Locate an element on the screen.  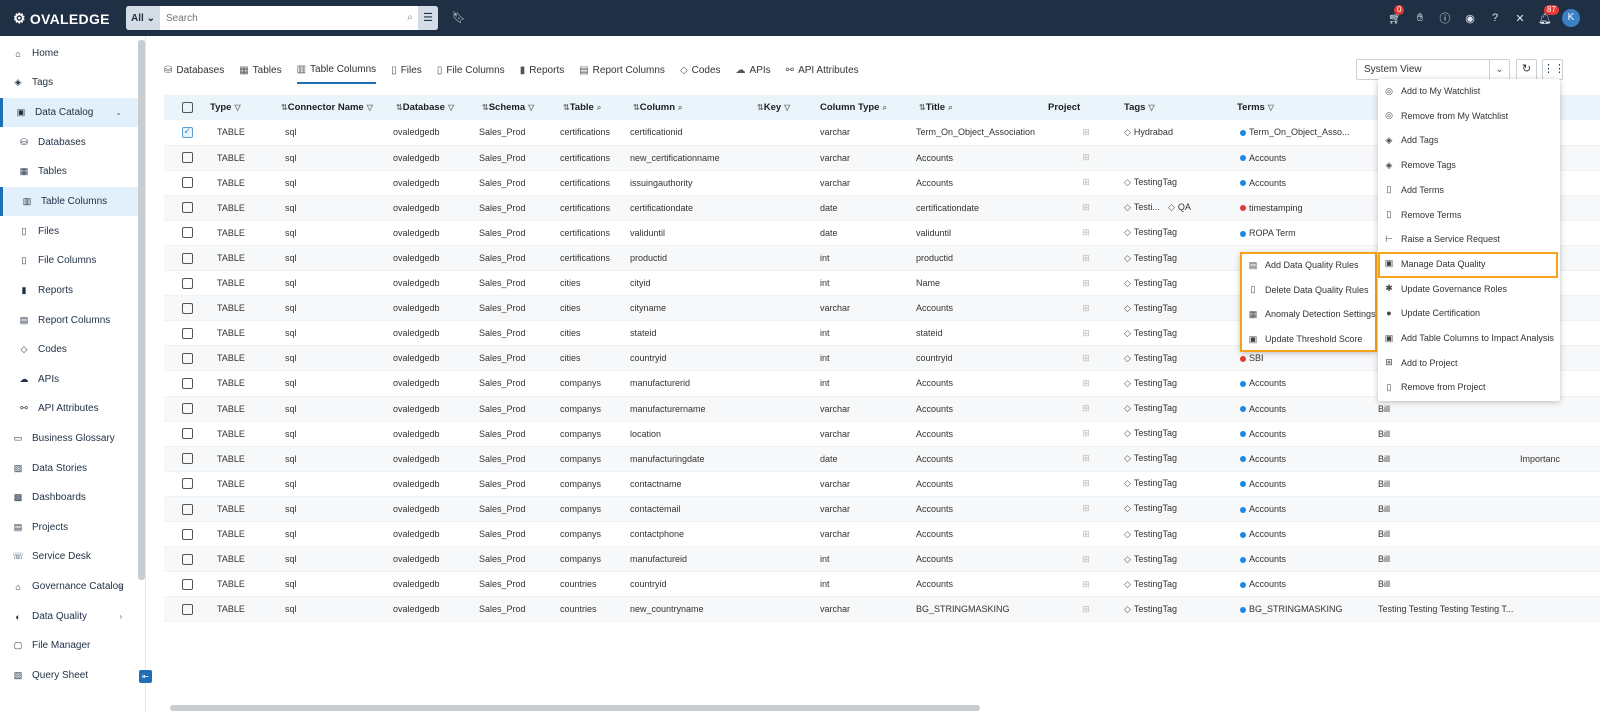
sidebar-item-api-attributes: ⚯ API Attributes is located at coordinates (70, 408).